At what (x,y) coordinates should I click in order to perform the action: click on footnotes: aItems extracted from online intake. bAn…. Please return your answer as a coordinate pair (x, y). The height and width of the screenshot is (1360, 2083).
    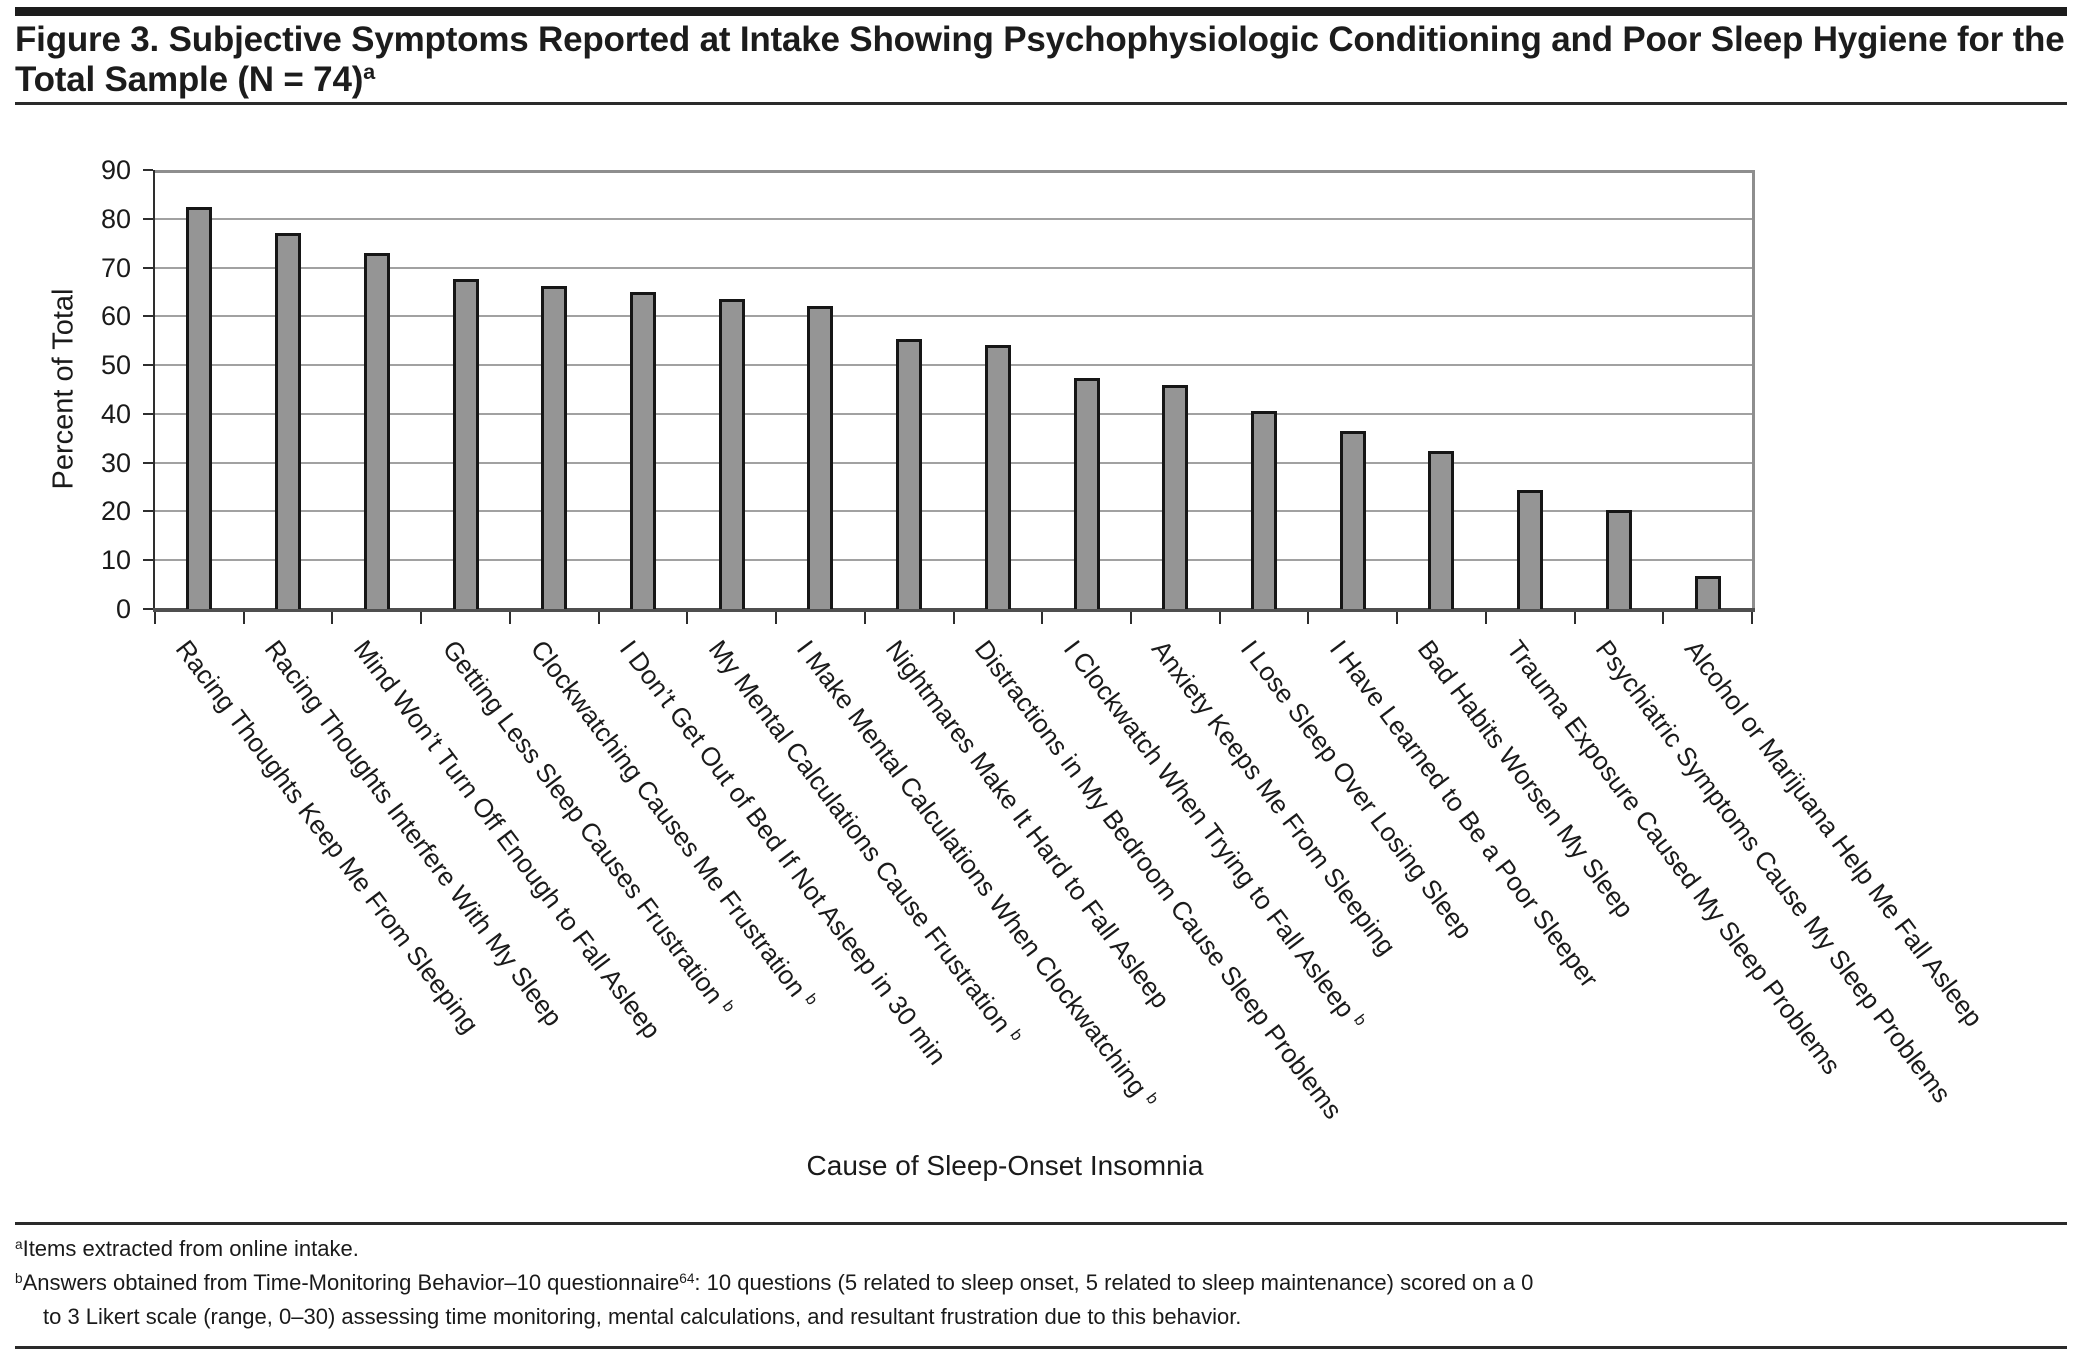
    Looking at the image, I should click on (1041, 1283).